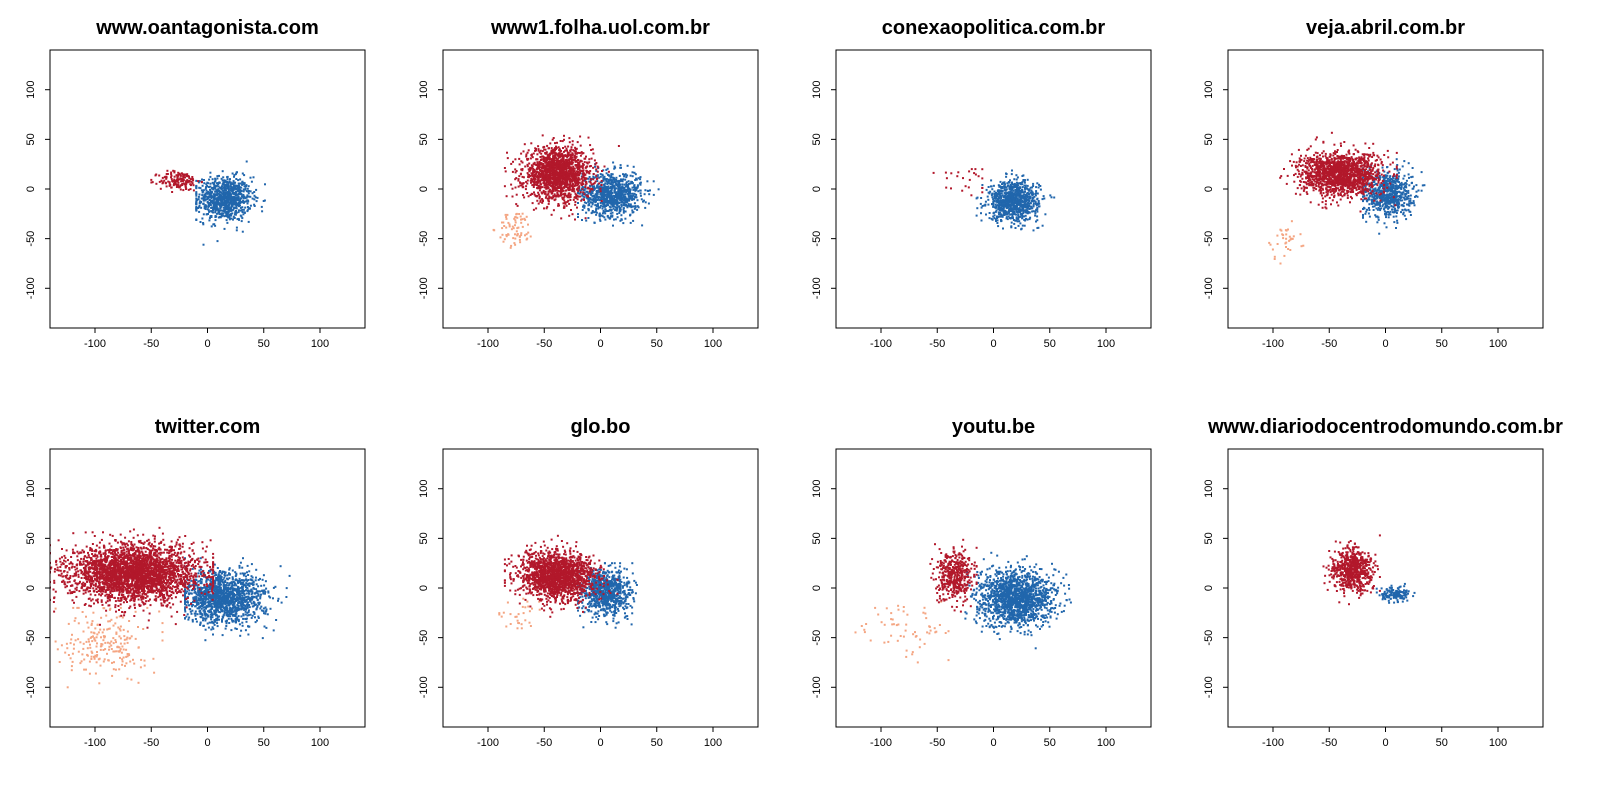 The image size is (1600, 800). Describe the element at coordinates (207, 28) in the screenshot. I see `panel-title: www.oantagonista.com` at that location.